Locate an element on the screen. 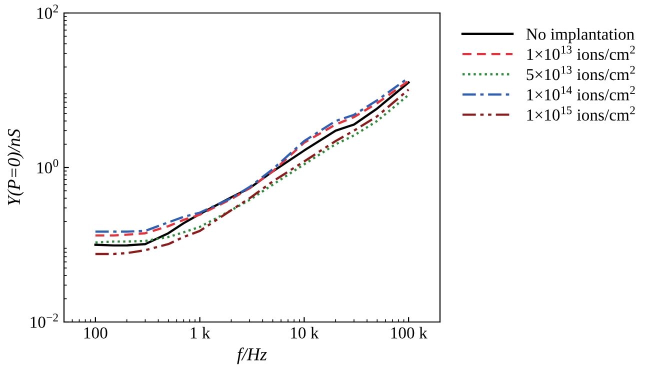 The image size is (646, 373). y-tick-label: 10$^{2}$ is located at coordinates (47, 11).